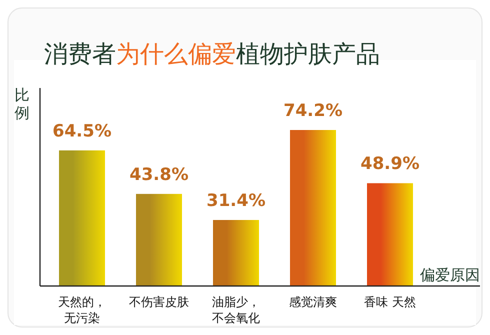  What do you see at coordinates (82, 310) in the screenshot?
I see `x-tick-label: 天然的，无污染` at bounding box center [82, 310].